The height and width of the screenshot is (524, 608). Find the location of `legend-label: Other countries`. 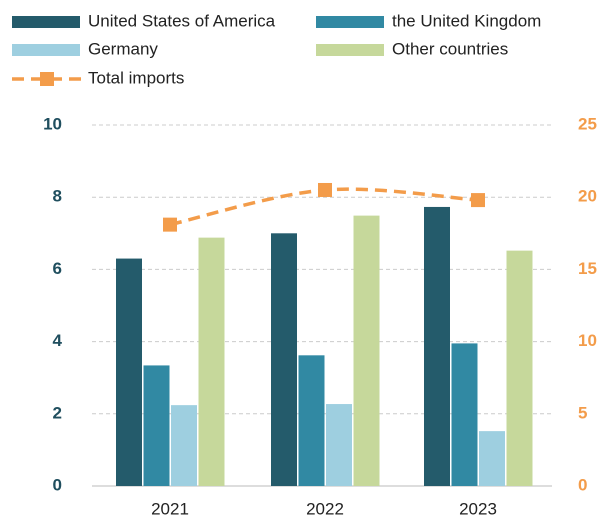

legend-label: Other countries is located at coordinates (450, 48).